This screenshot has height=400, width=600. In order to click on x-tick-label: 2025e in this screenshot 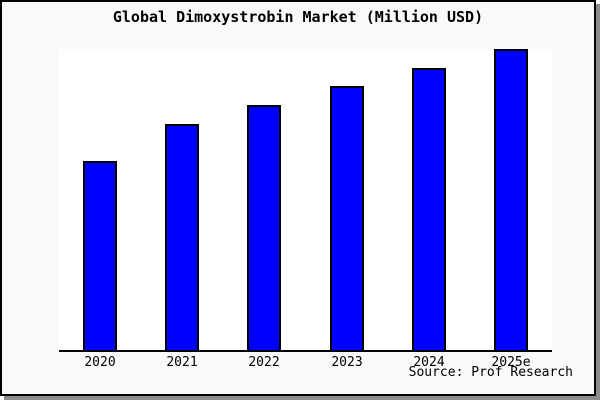, I will do `click(511, 362)`.